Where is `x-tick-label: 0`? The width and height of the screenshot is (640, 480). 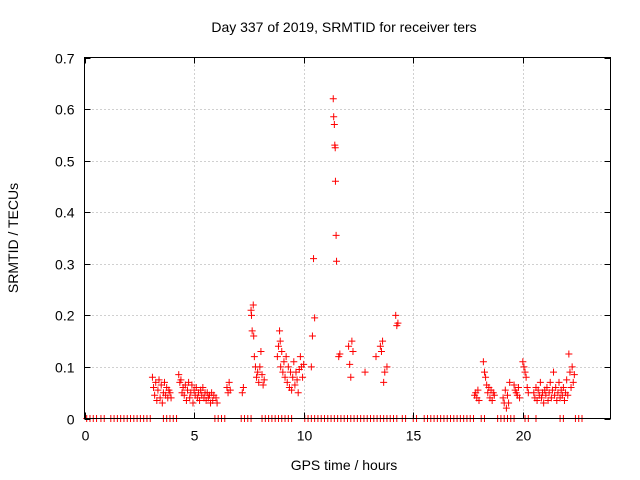 x-tick-label: 0 is located at coordinates (86, 436).